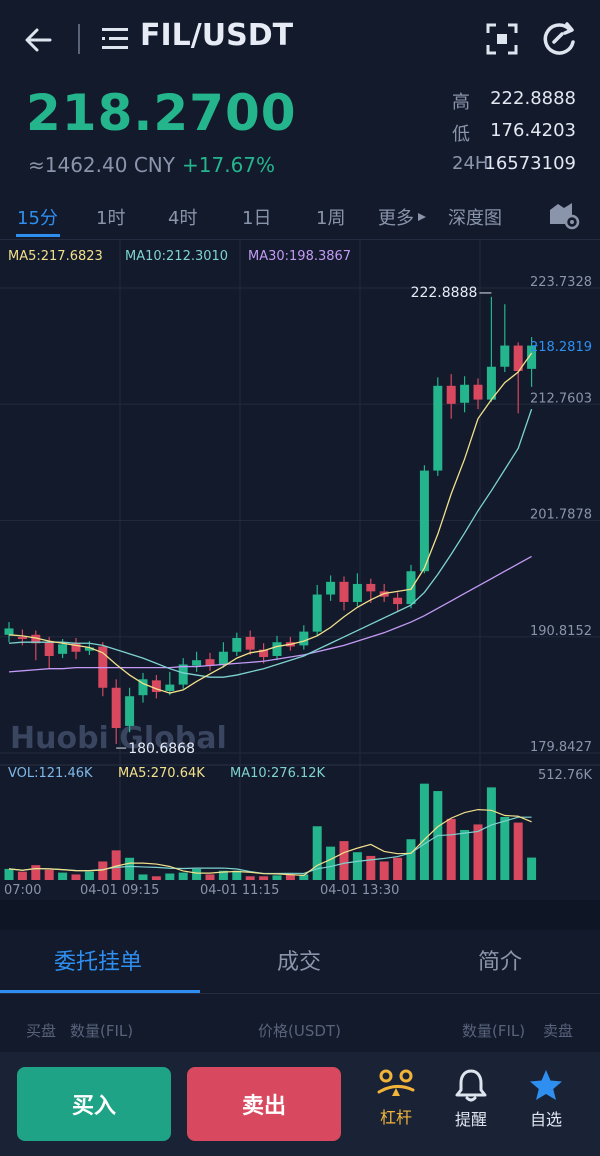  I want to click on tab-1d: 1日, so click(257, 218).